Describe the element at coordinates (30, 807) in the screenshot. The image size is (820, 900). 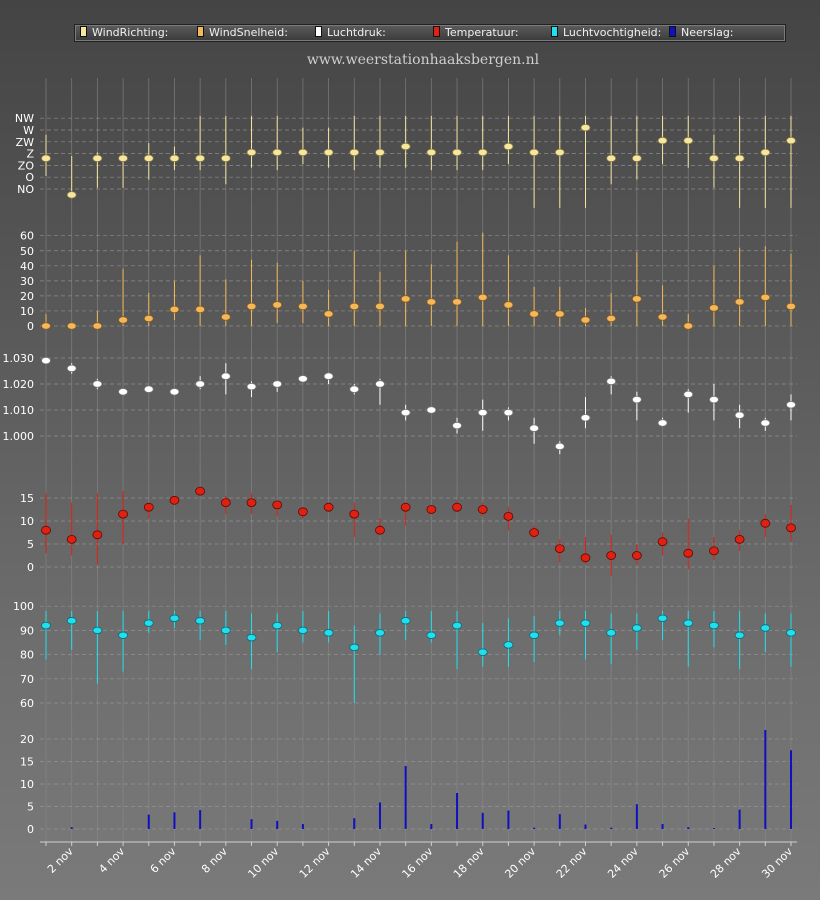
I see `precipitation-tick-label: 5` at that location.